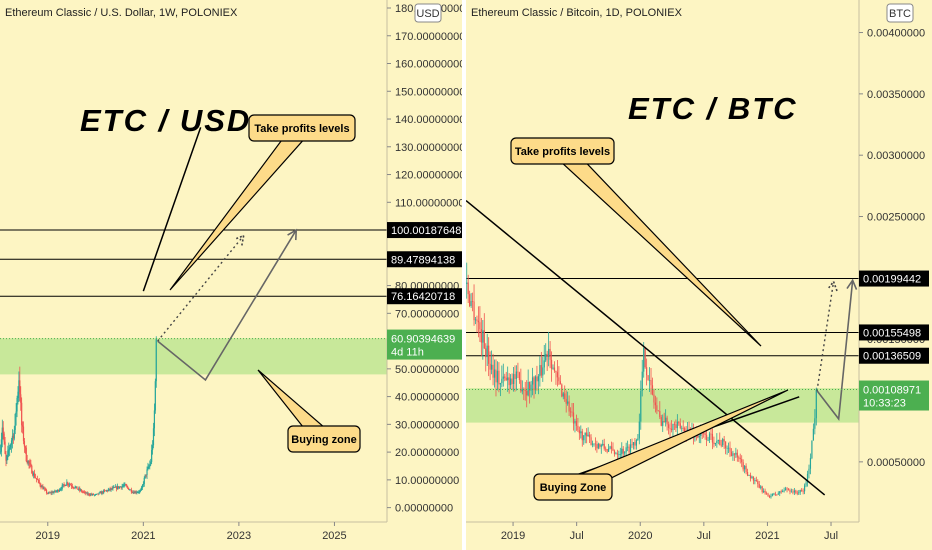 The image size is (932, 550). What do you see at coordinates (427, 14) in the screenshot?
I see `currency-badge-text: USD` at bounding box center [427, 14].